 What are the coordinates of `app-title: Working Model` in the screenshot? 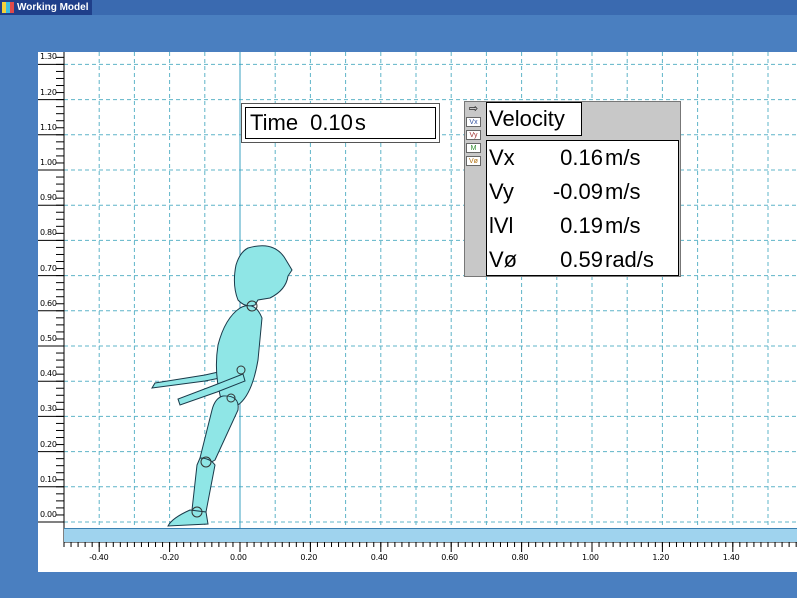 It's located at (53, 7).